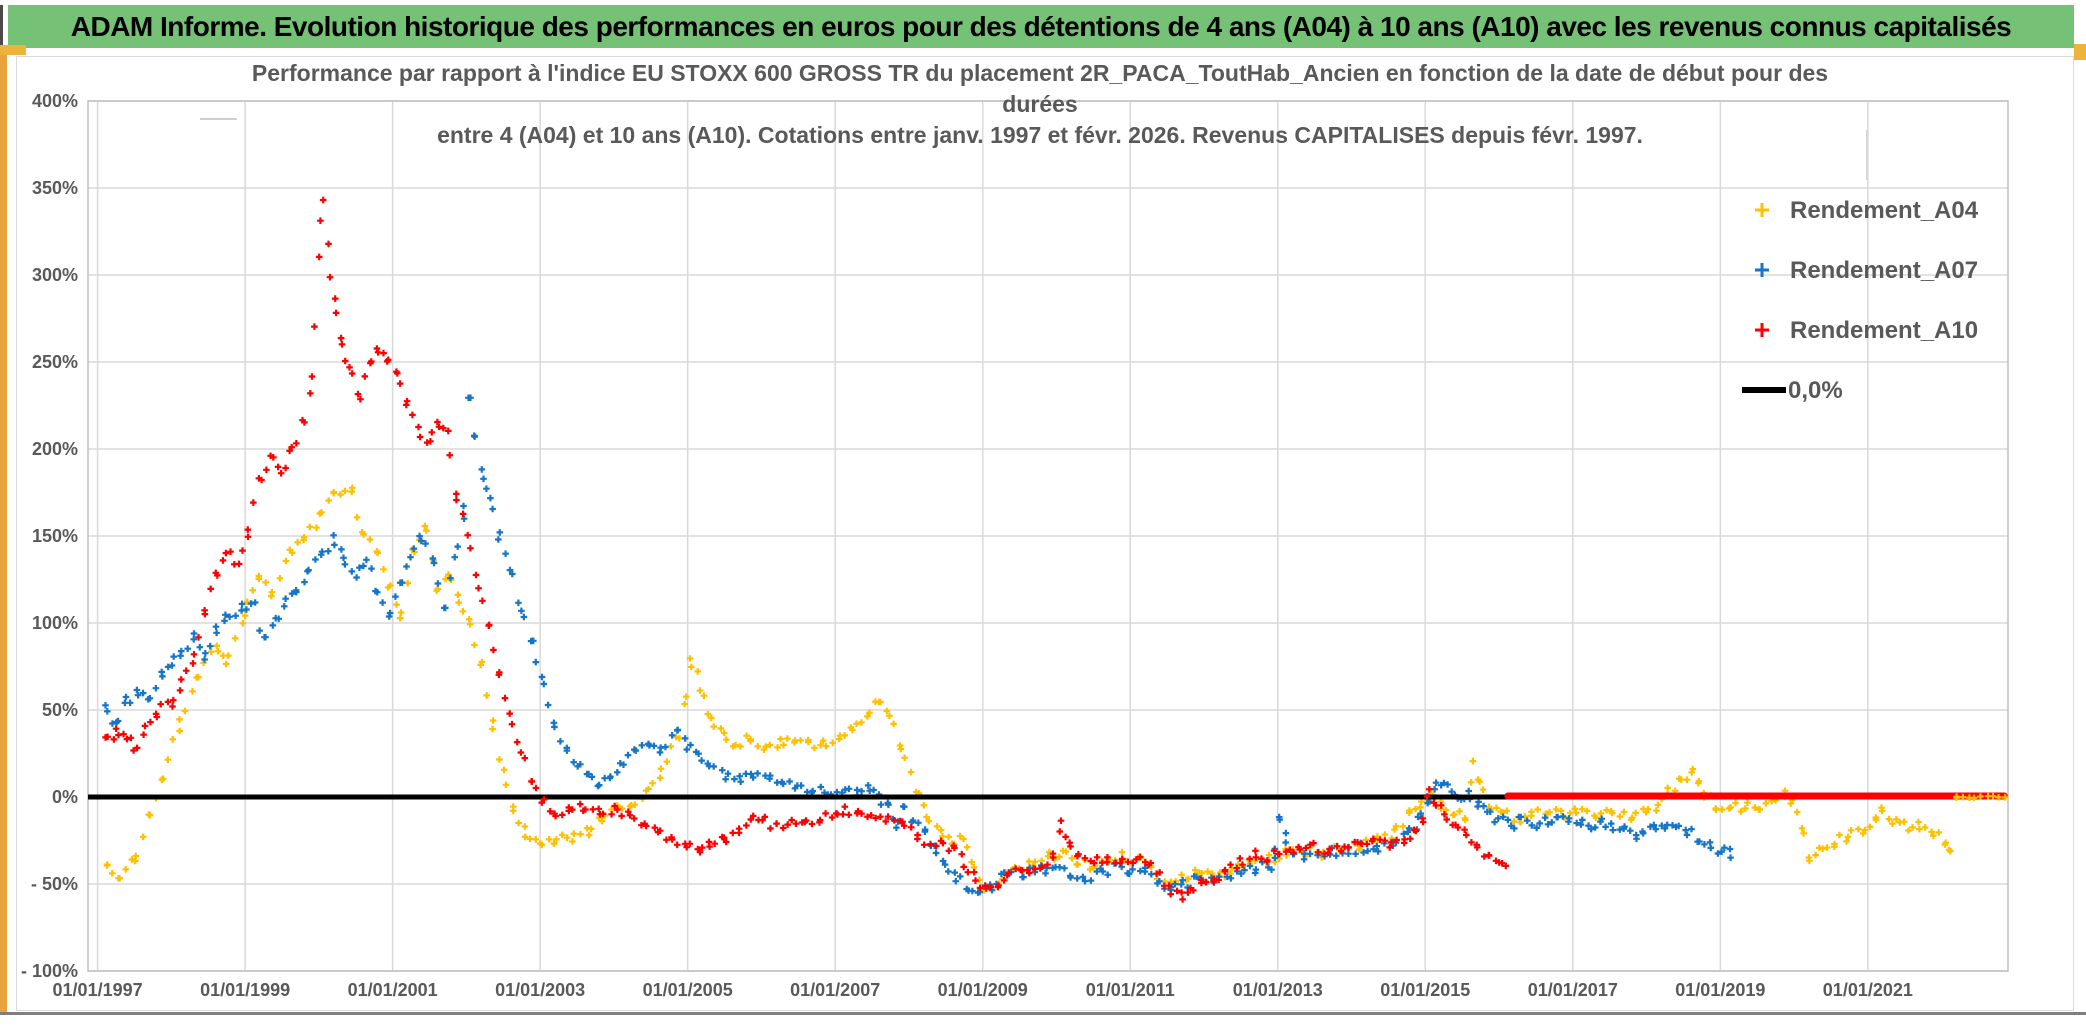  I want to click on y-tick-label: 200%, so click(55, 449).